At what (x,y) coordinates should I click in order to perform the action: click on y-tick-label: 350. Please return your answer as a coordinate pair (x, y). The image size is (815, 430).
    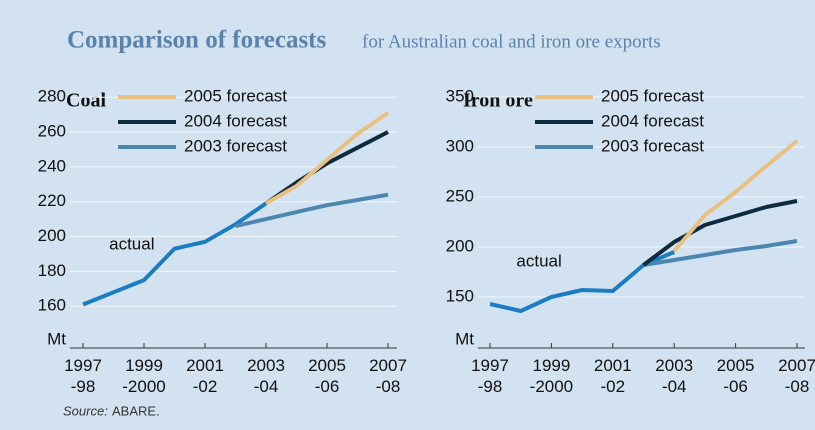
    Looking at the image, I should click on (460, 95).